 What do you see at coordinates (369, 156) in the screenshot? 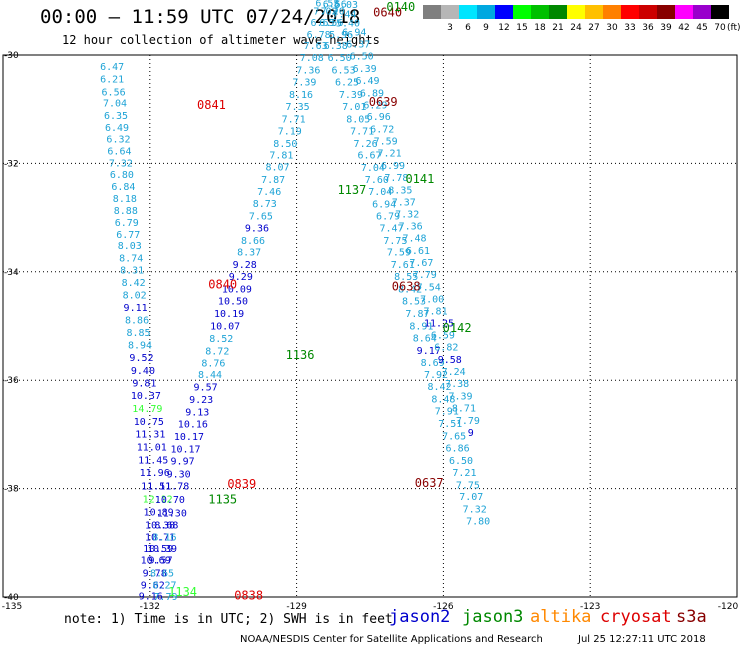
I see `swh-value-label: 6.67` at bounding box center [369, 156].